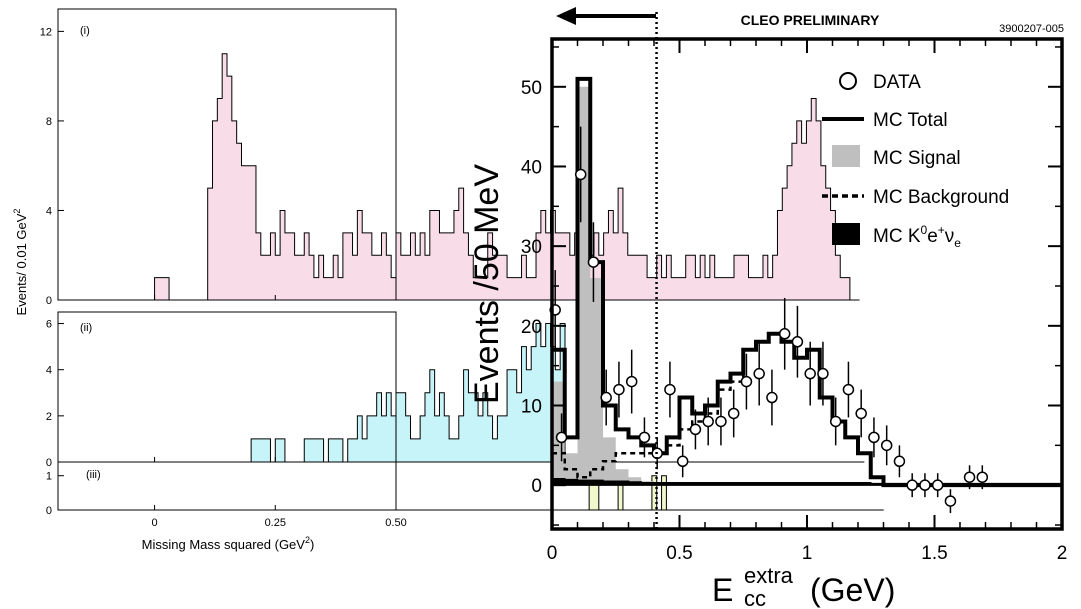 The image size is (1081, 609). Describe the element at coordinates (846, 156) in the screenshot. I see `legend-signal-swatch` at that location.